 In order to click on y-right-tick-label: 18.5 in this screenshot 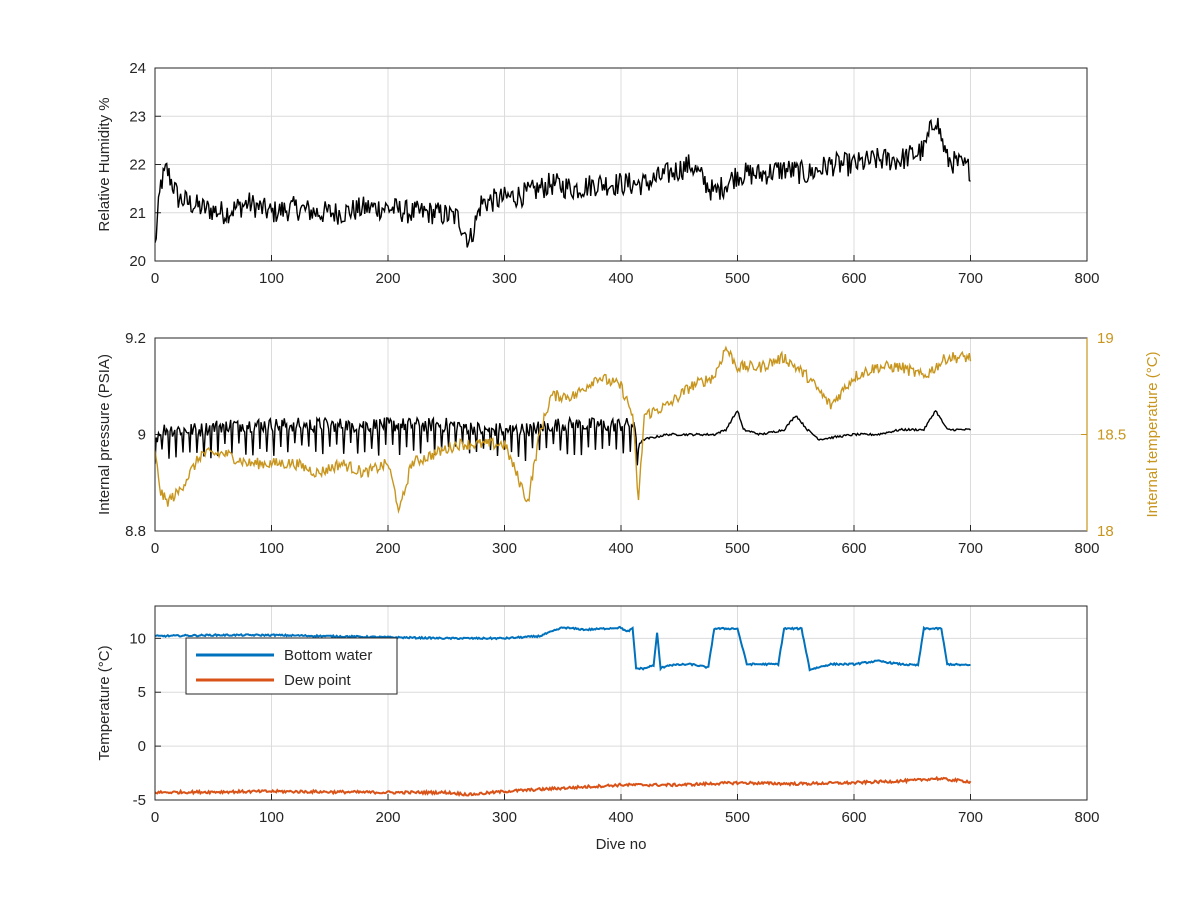, I will do `click(1111, 435)`.